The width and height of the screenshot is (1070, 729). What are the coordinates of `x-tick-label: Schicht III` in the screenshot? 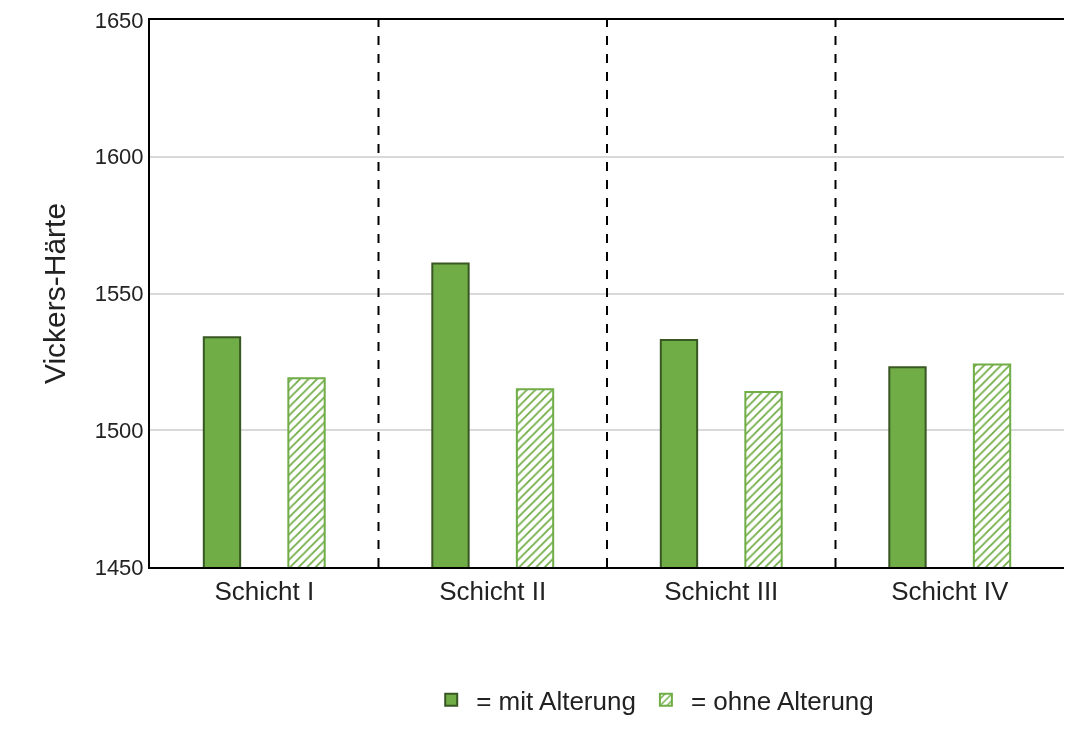 It's located at (721, 591).